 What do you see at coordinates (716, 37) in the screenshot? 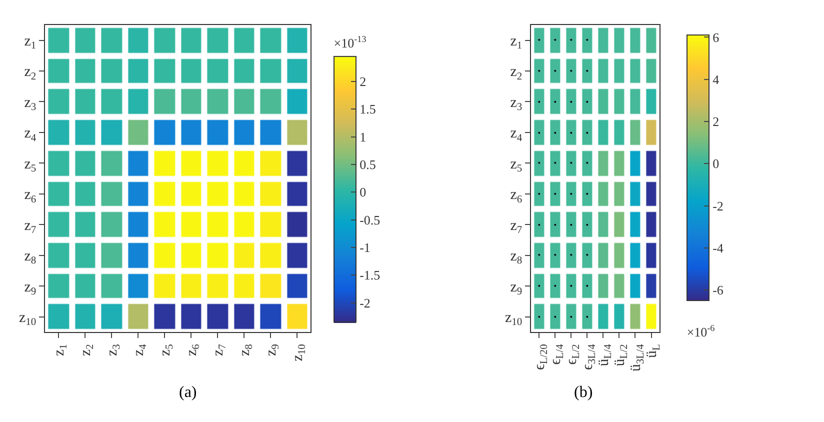
I see `color-bar-label: 6` at bounding box center [716, 37].